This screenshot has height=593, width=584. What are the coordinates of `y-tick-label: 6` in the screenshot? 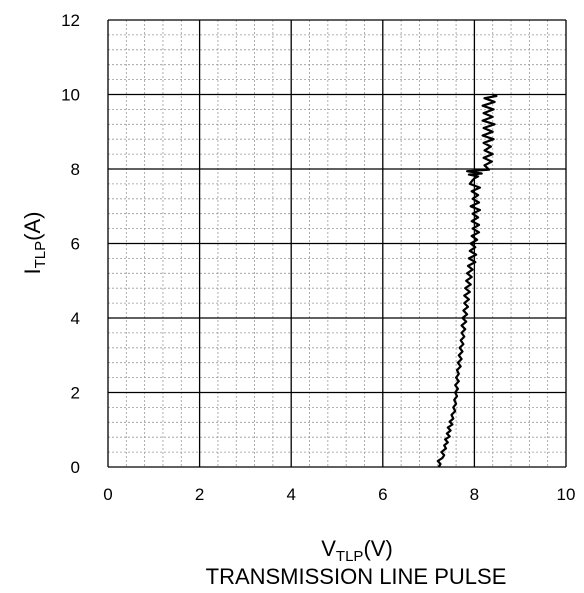 It's located at (75, 244).